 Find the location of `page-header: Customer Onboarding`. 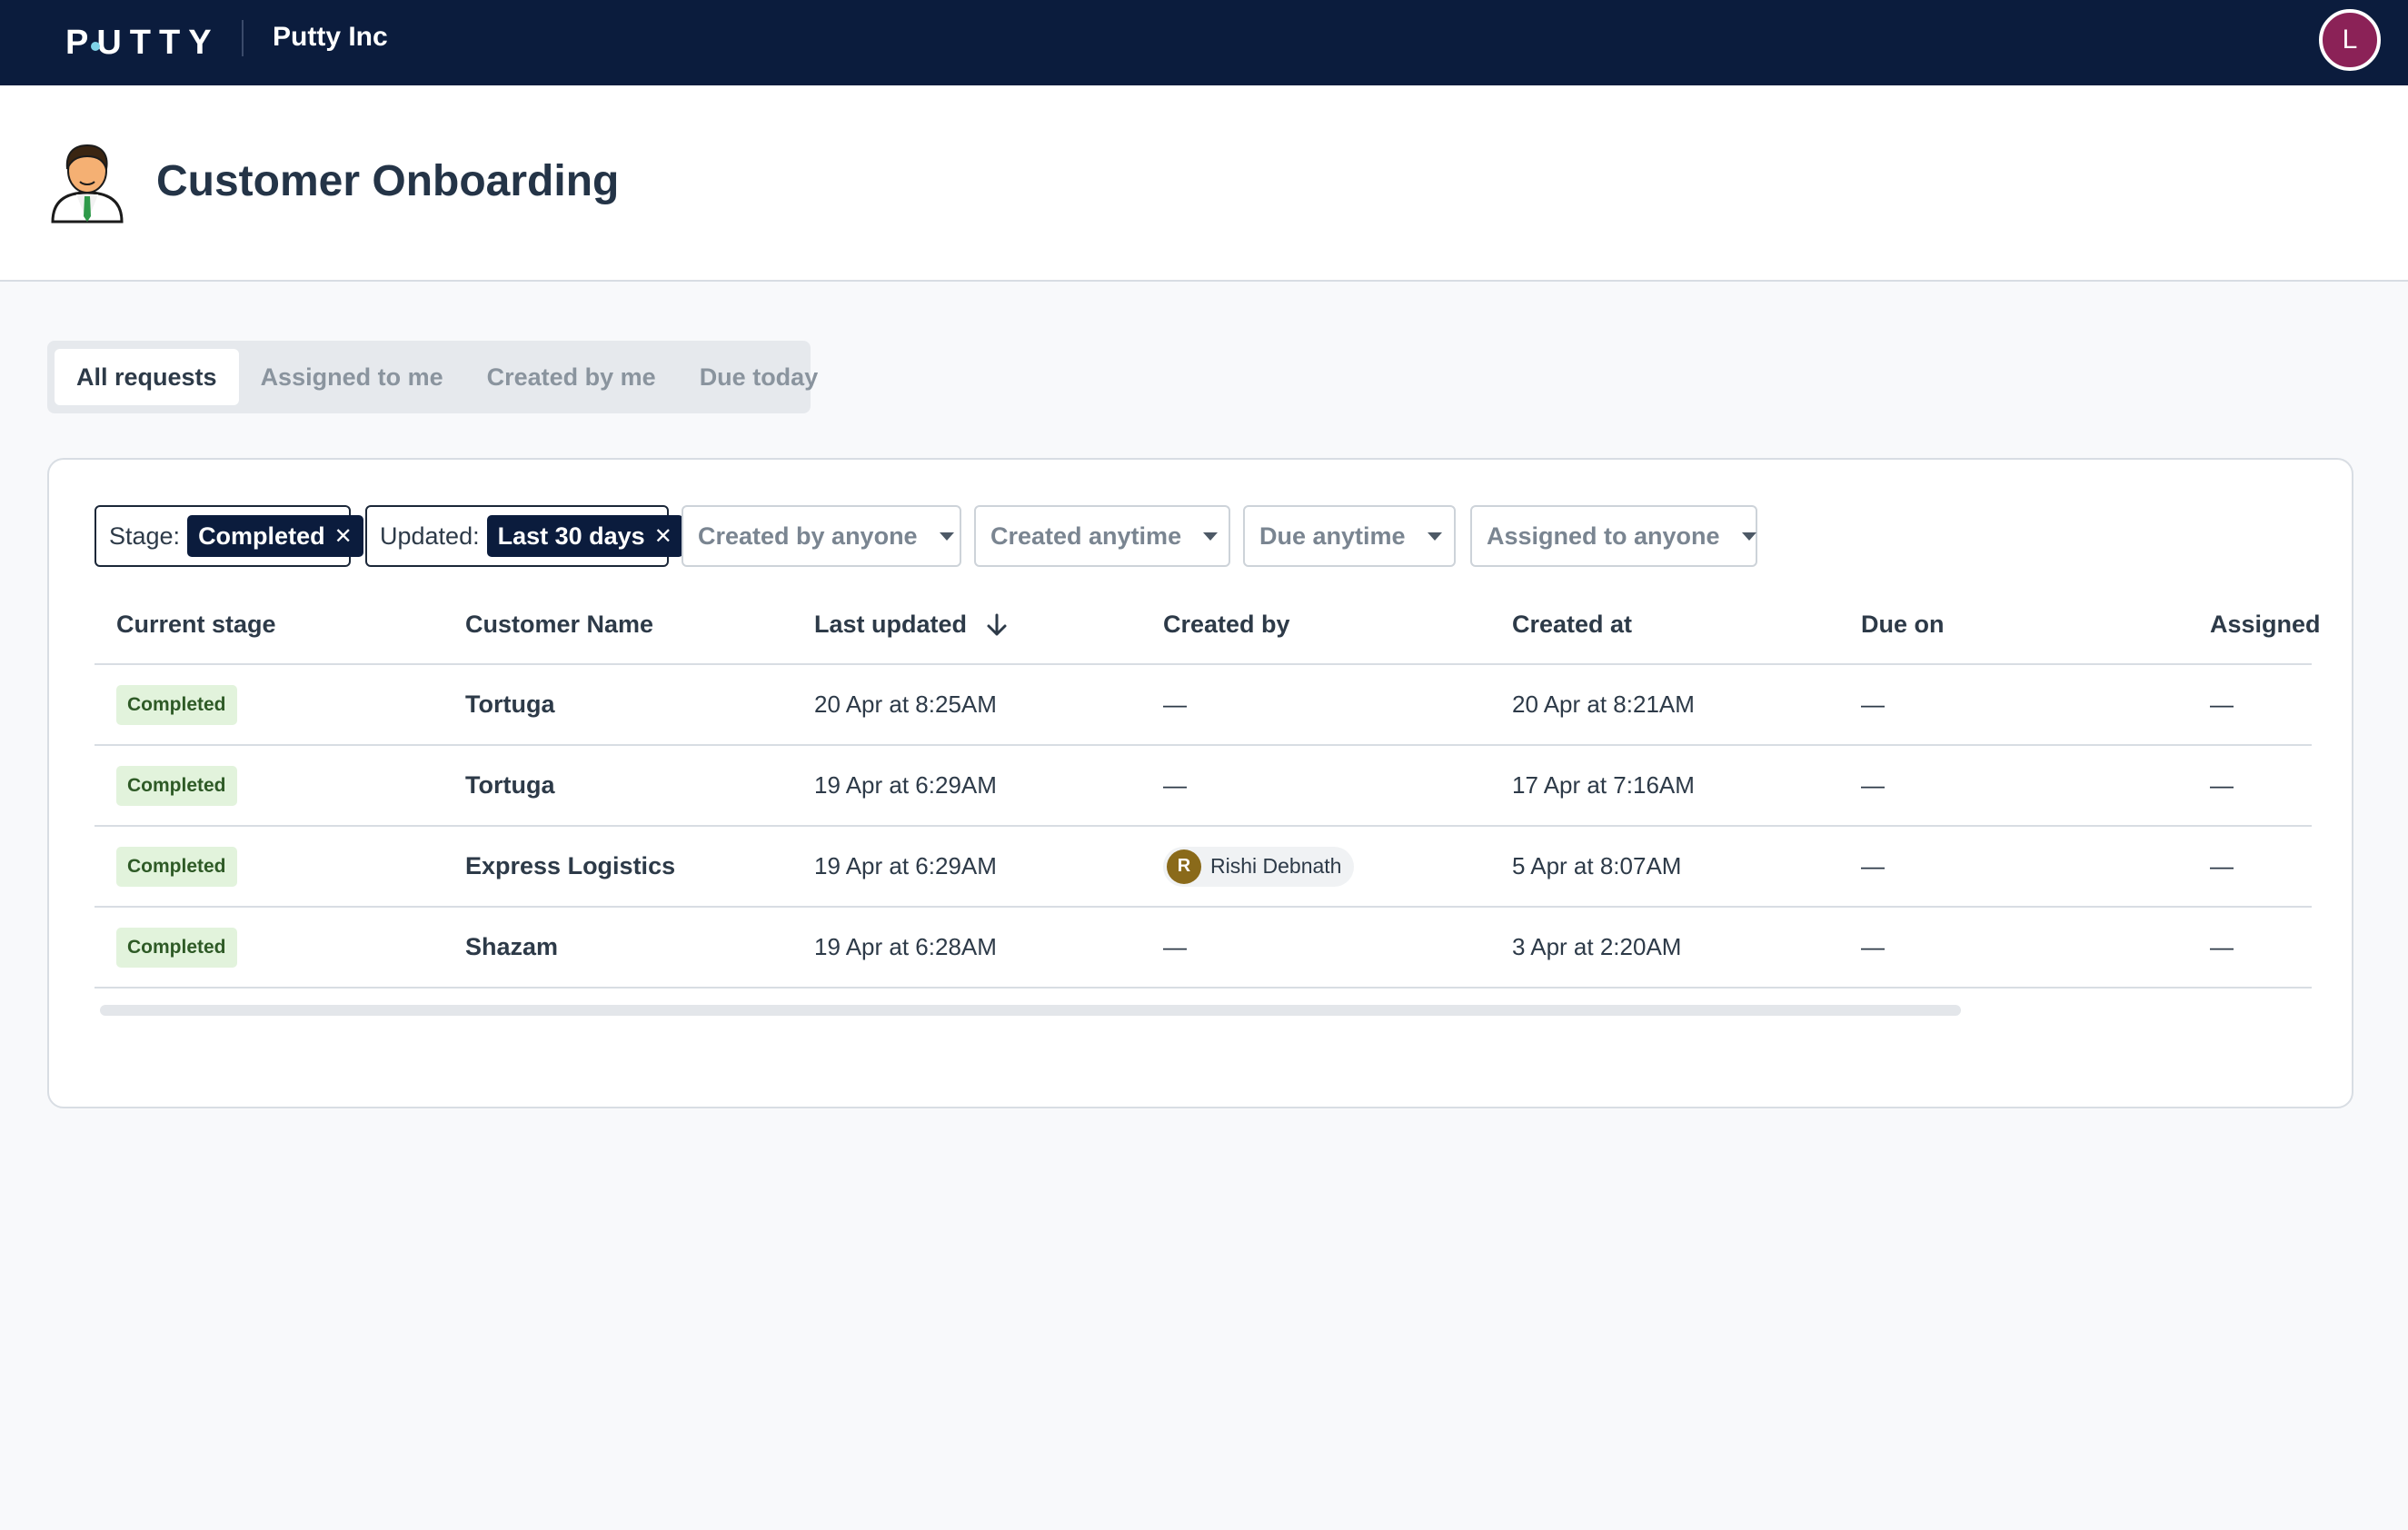

page-header: Customer Onboarding is located at coordinates (1204, 184).